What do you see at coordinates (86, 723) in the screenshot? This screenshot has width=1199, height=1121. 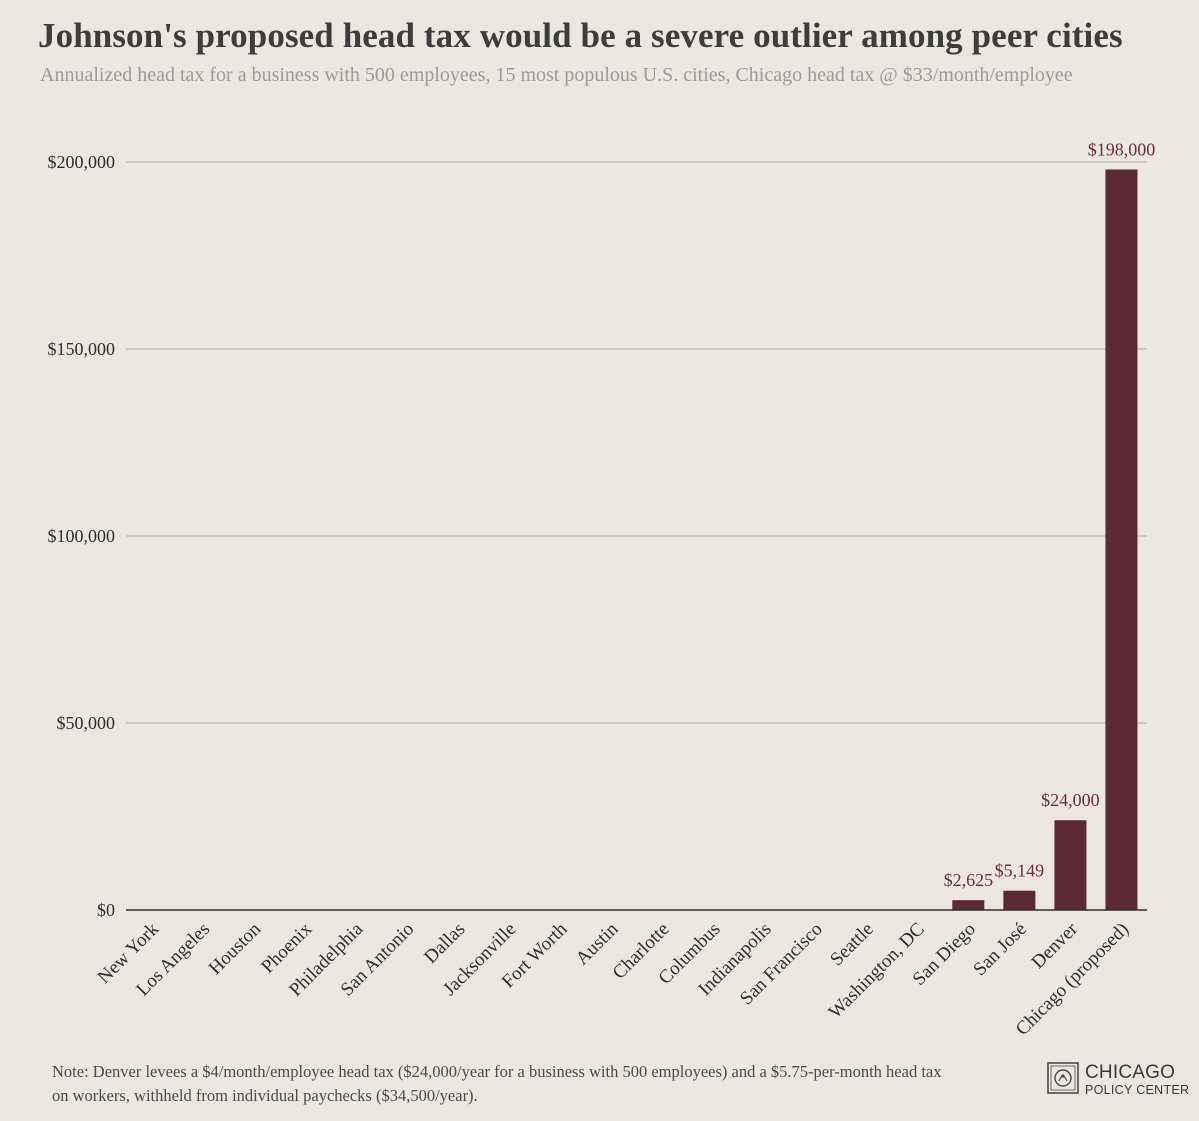 I see `y-tick-label: $50,000` at bounding box center [86, 723].